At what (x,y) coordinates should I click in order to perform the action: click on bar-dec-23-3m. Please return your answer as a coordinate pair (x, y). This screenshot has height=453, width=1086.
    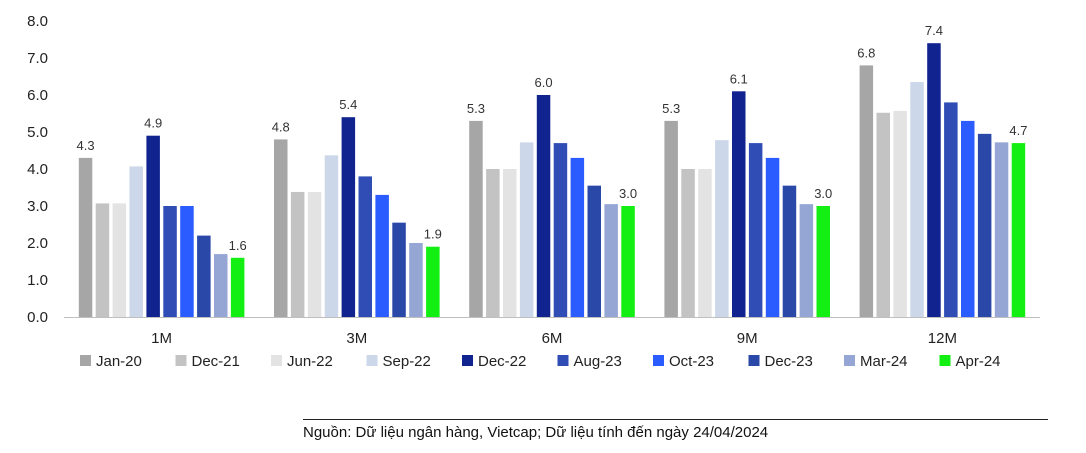
    Looking at the image, I should click on (399, 269).